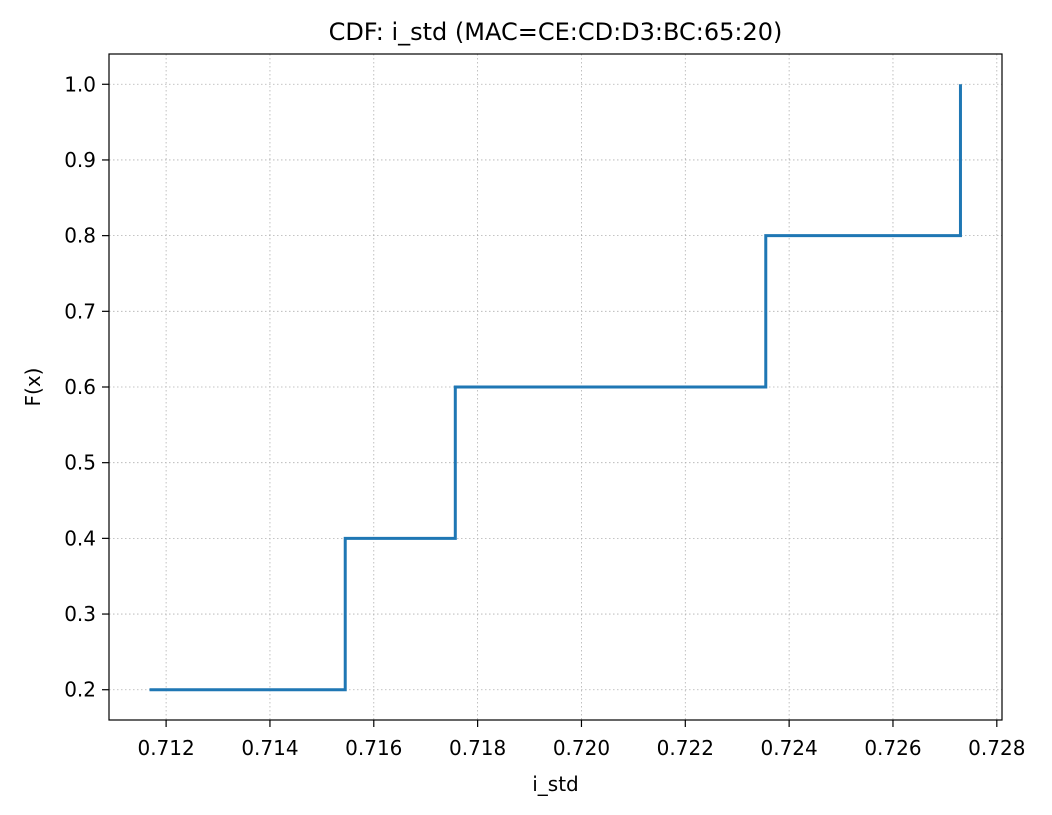  Describe the element at coordinates (80, 160) in the screenshot. I see `y-tick-label: 0.9` at that location.